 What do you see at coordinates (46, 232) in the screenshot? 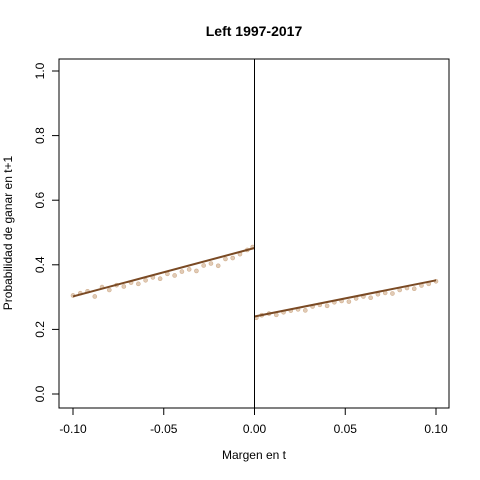
I see `y-axis: 0.0 0.2 0.4 0.6 0.8 1.0` at bounding box center [46, 232].